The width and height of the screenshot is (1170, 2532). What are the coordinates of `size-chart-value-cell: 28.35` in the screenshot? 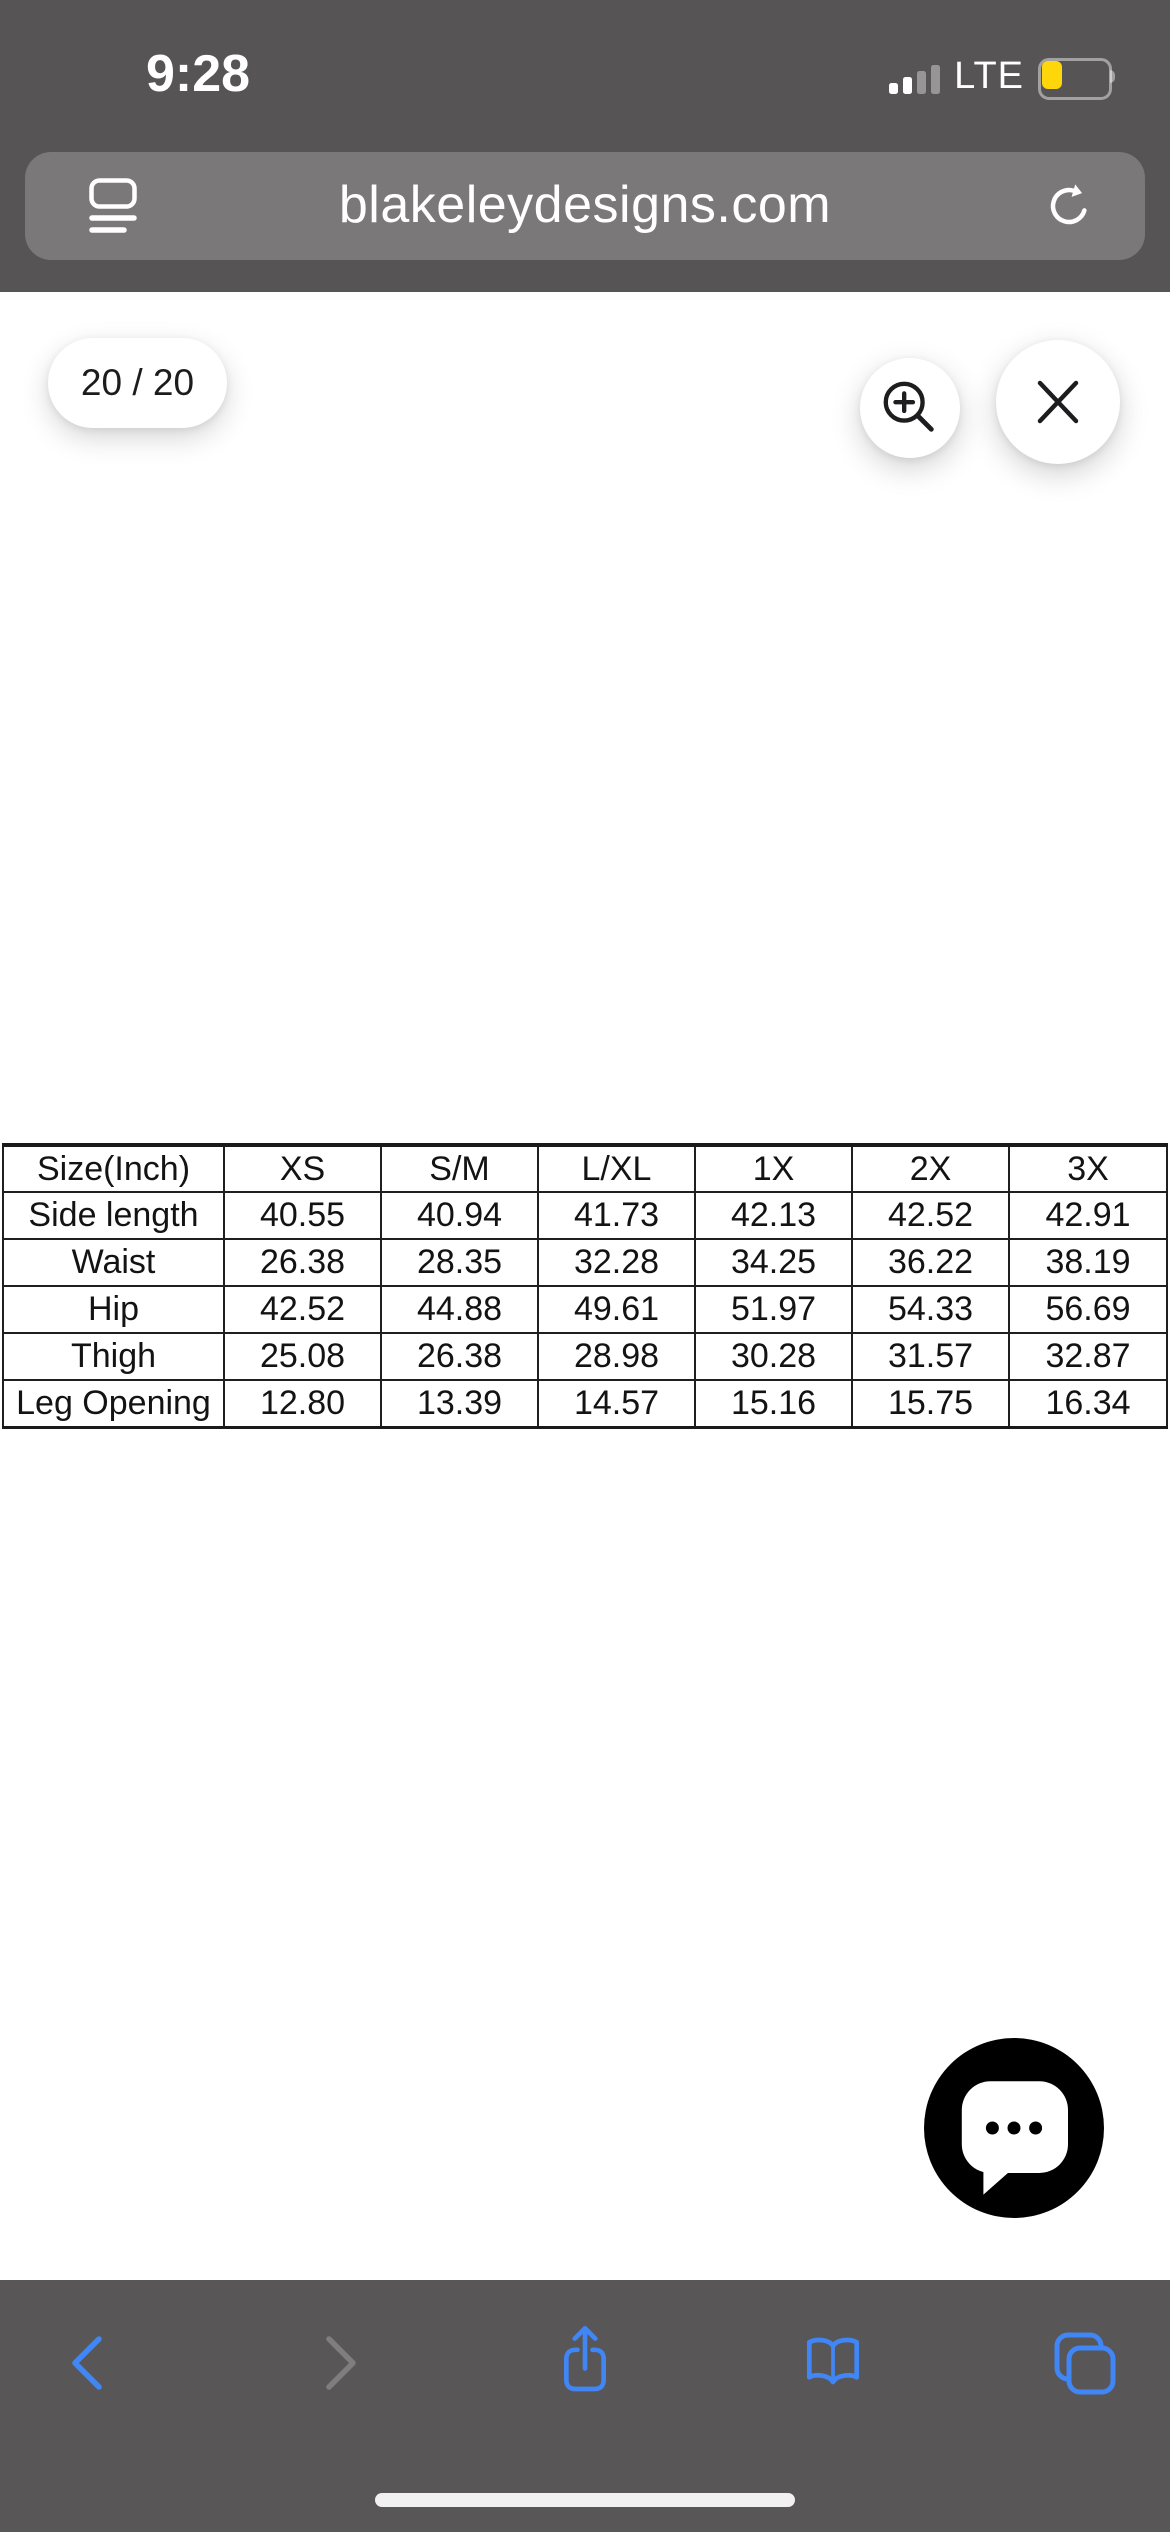 It's located at (459, 1262).